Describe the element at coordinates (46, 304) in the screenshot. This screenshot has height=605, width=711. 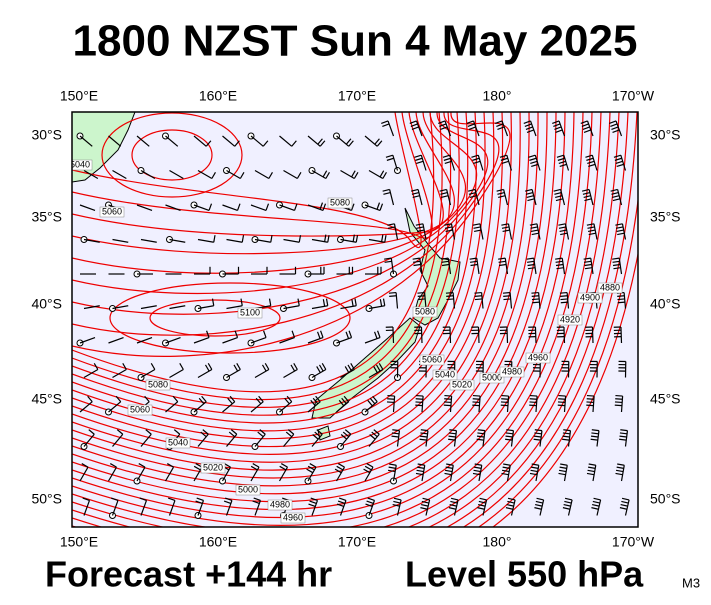
I see `left-axis-label: 40°S` at that location.